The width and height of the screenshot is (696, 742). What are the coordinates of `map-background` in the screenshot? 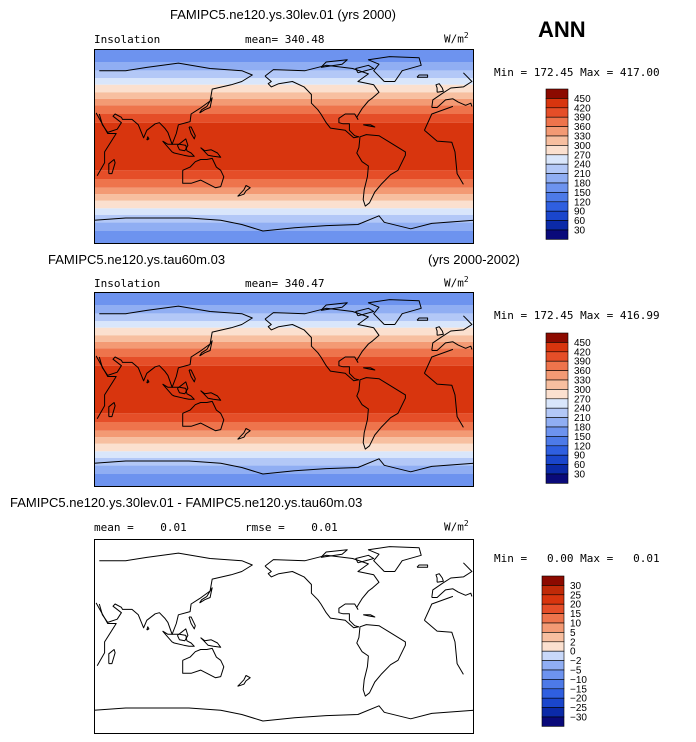 It's located at (284, 636).